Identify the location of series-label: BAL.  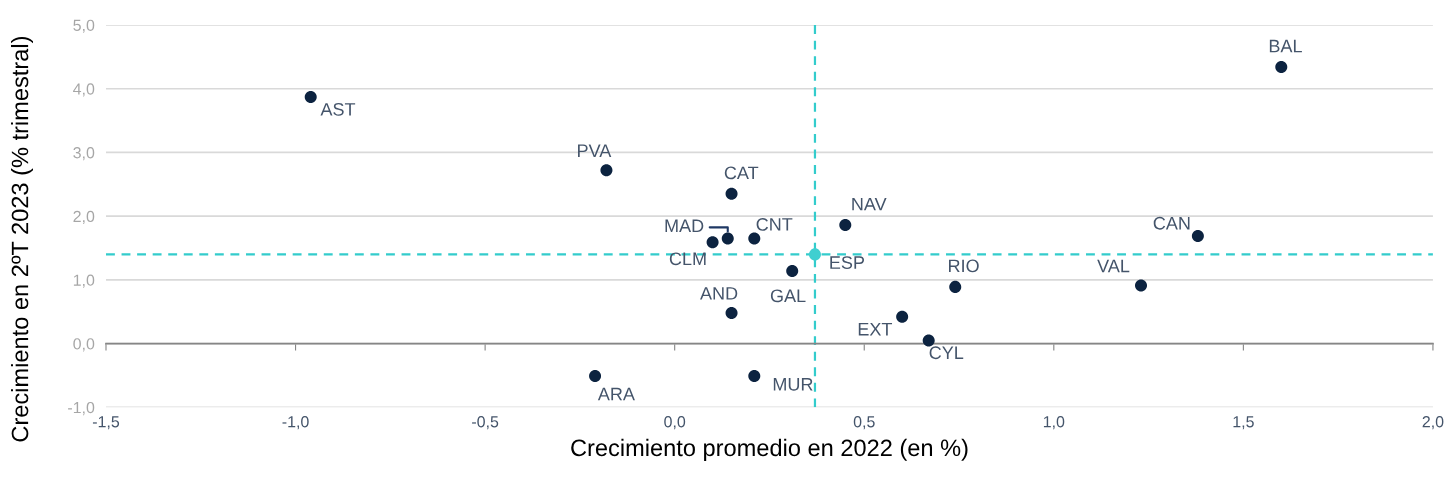
(1285, 46).